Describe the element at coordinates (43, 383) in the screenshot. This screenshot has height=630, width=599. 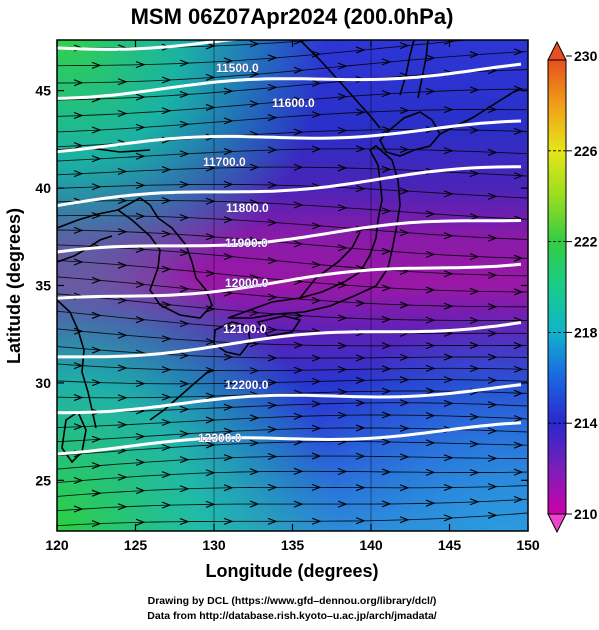
I see `y-tick-label: 30` at that location.